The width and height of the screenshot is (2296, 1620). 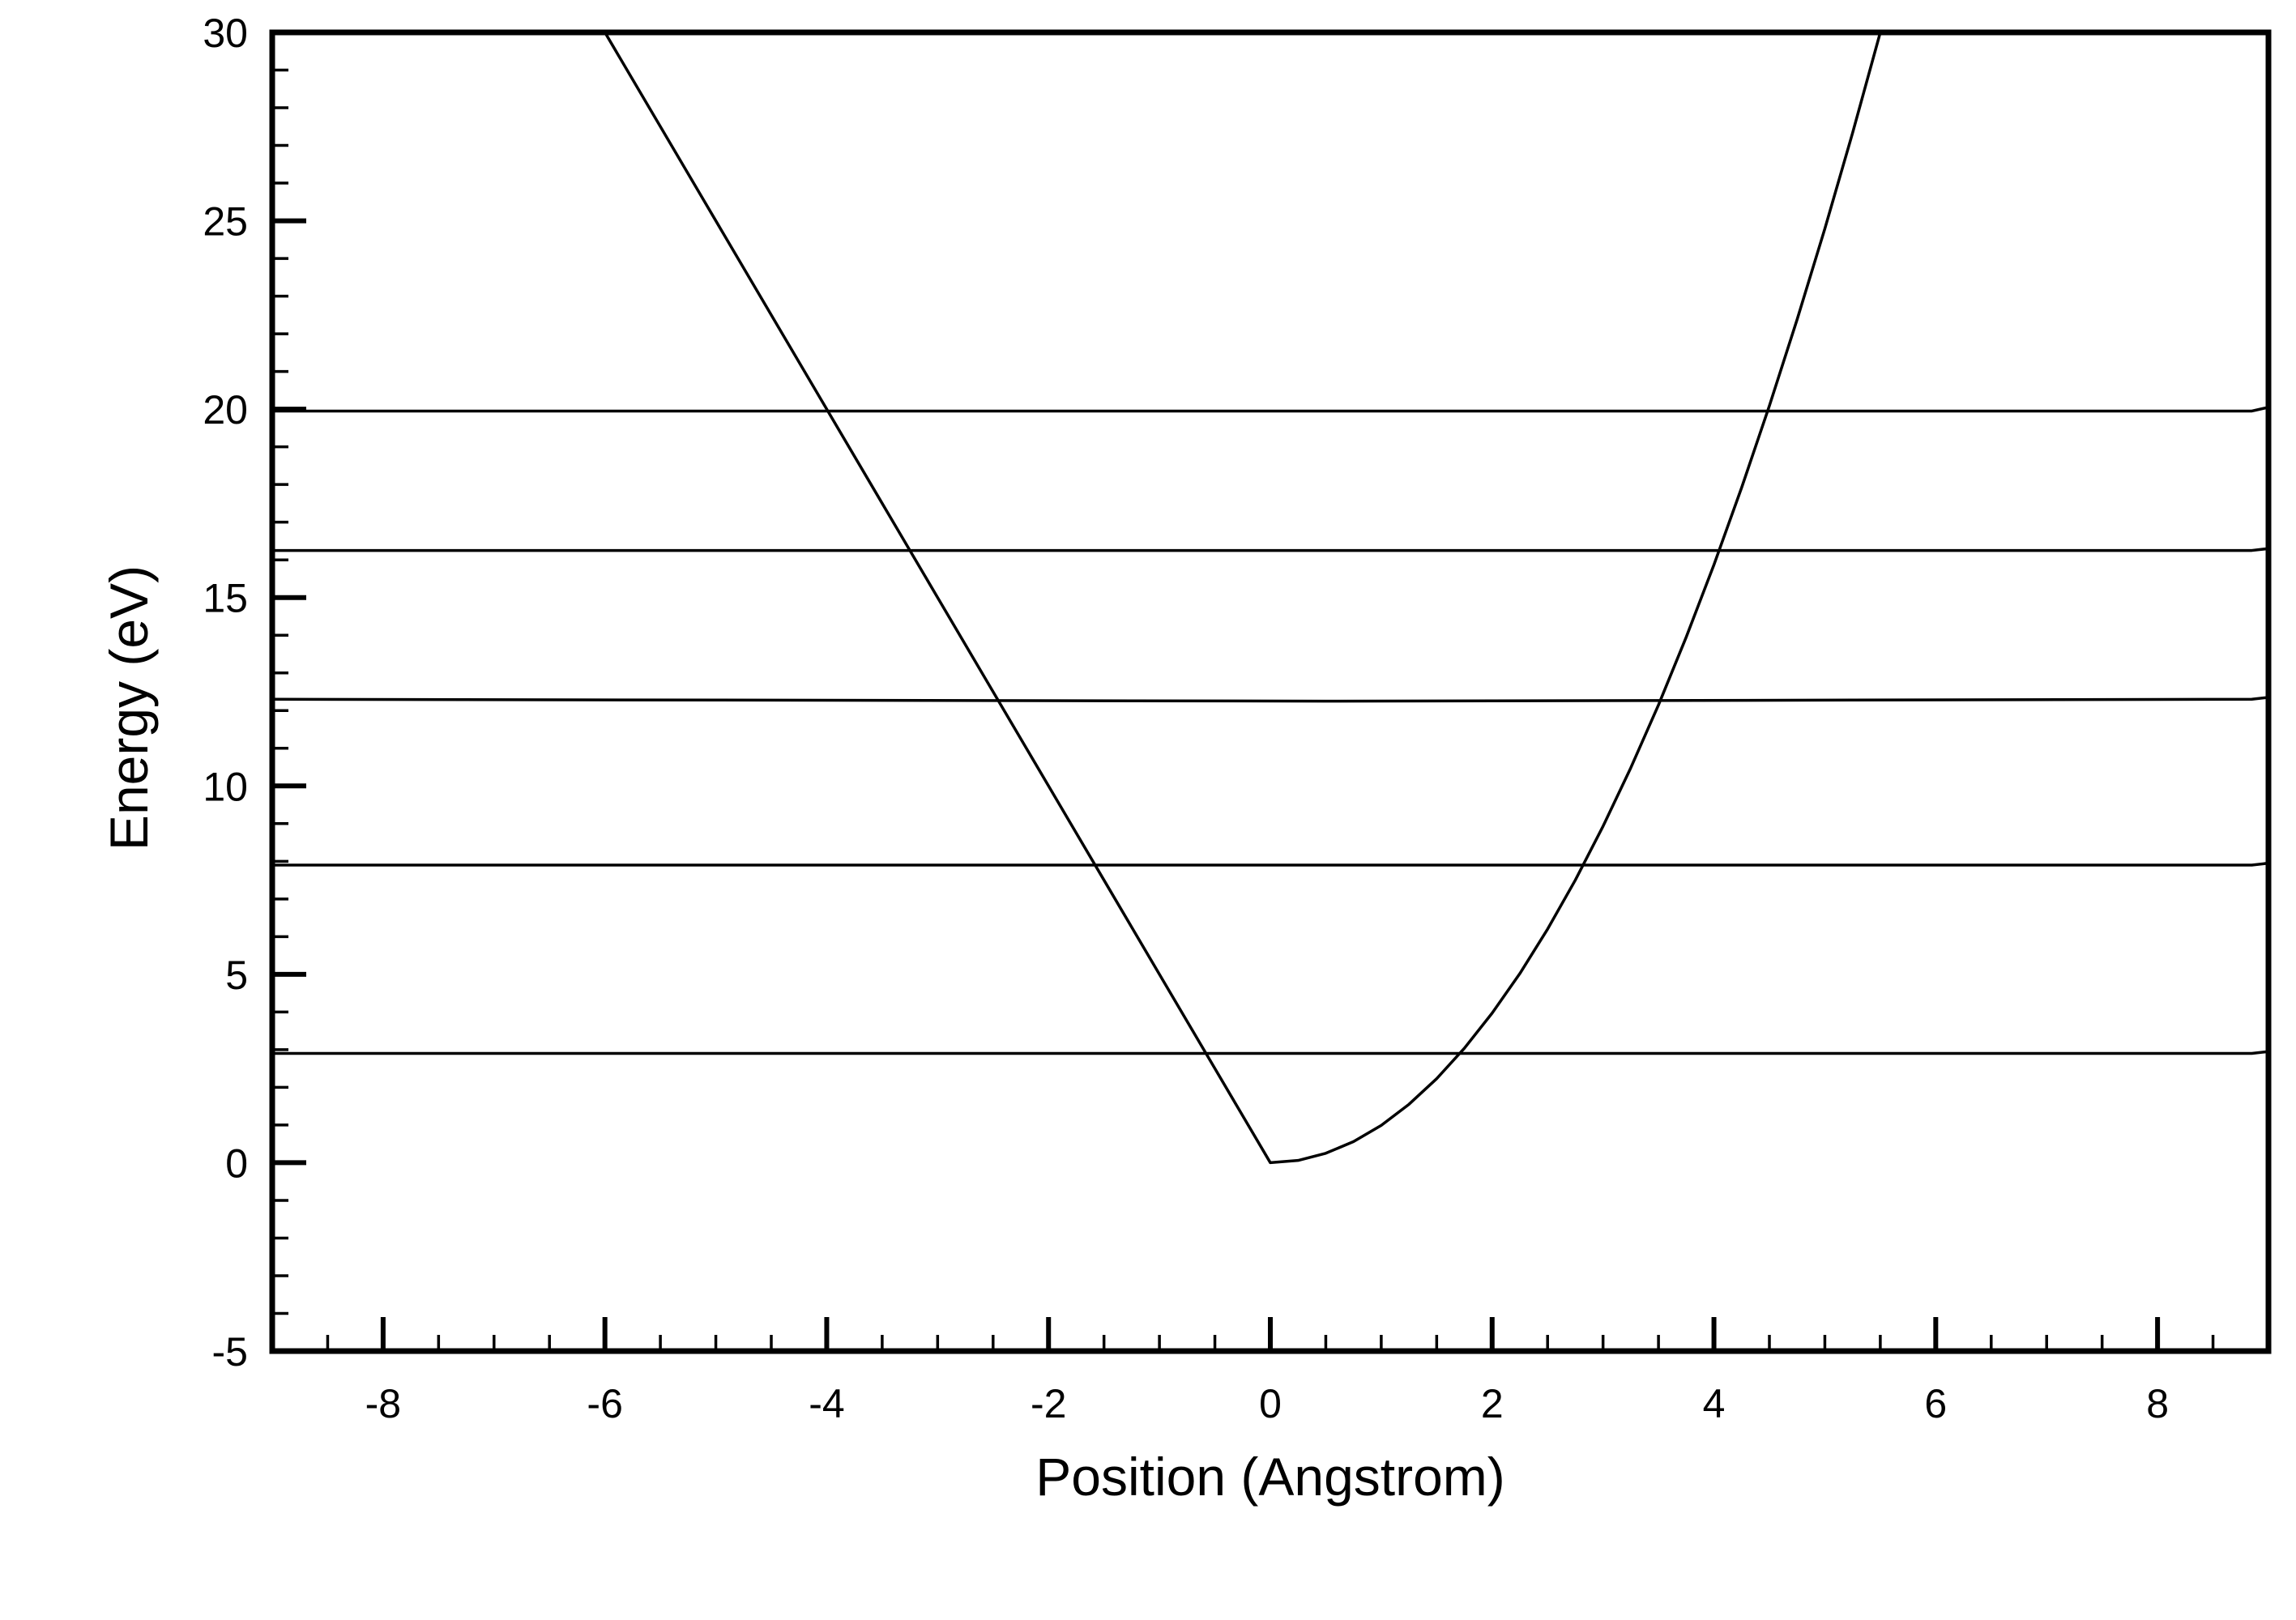 What do you see at coordinates (1715, 1403) in the screenshot?
I see `x-tick-label: 4` at bounding box center [1715, 1403].